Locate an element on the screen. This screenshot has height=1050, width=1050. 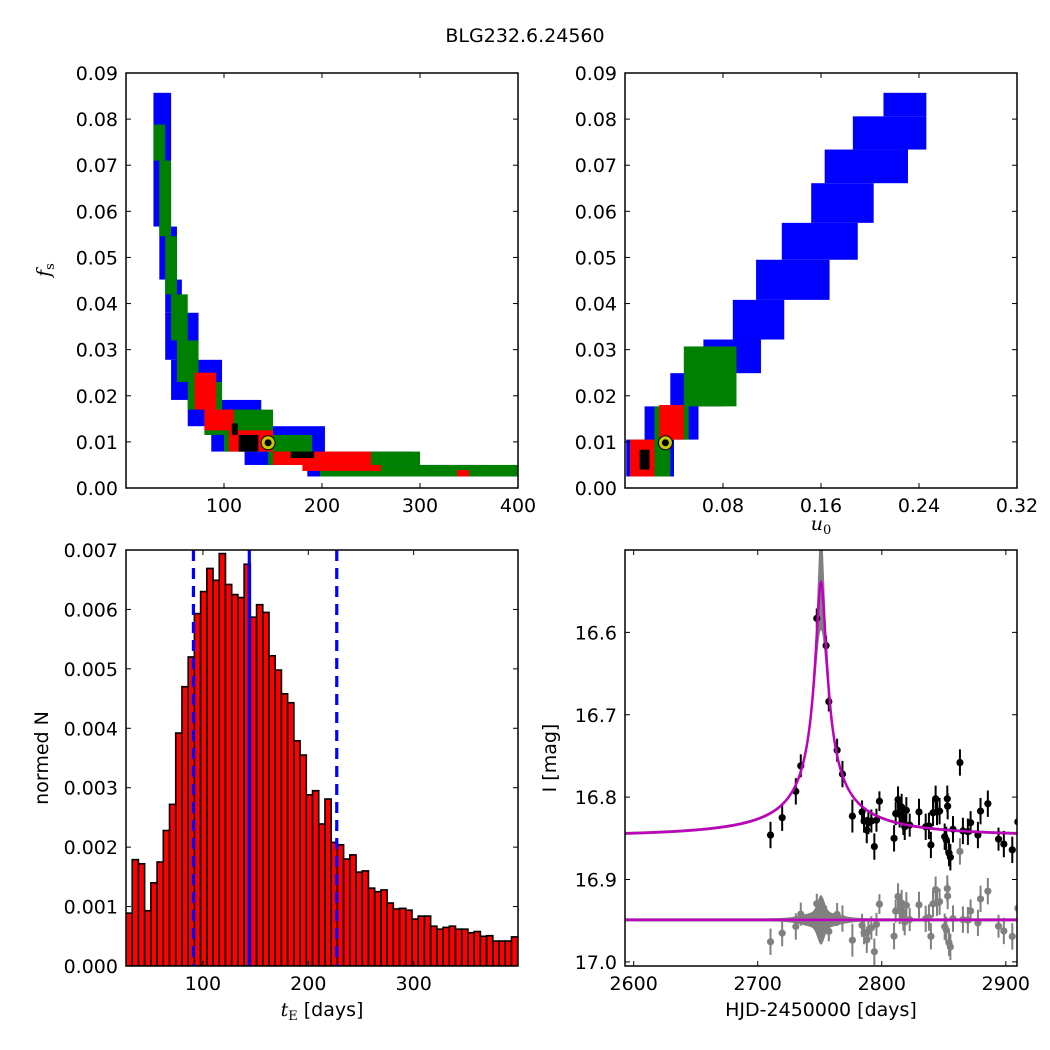
y-axis-label: I [mag] is located at coordinates (550, 758).